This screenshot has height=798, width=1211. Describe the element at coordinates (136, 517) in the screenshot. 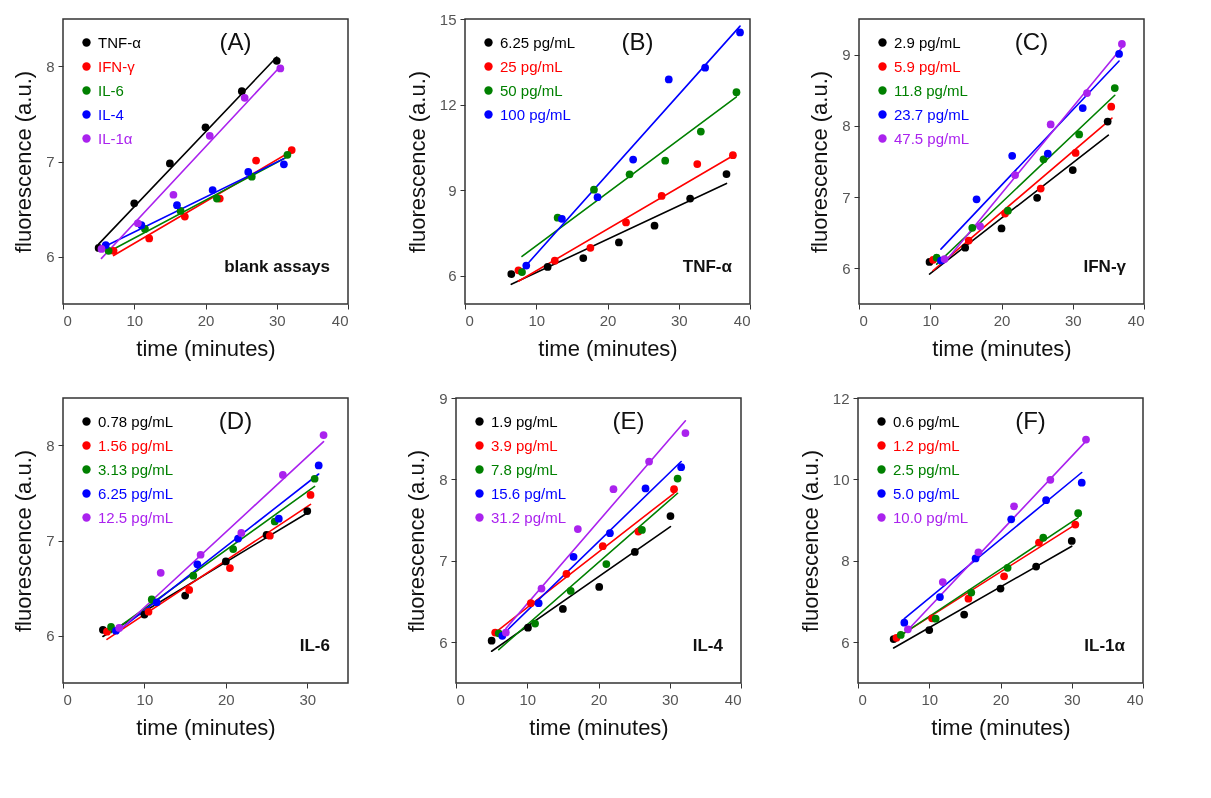

I see `legend-label: 12.5 pg/mL` at that location.